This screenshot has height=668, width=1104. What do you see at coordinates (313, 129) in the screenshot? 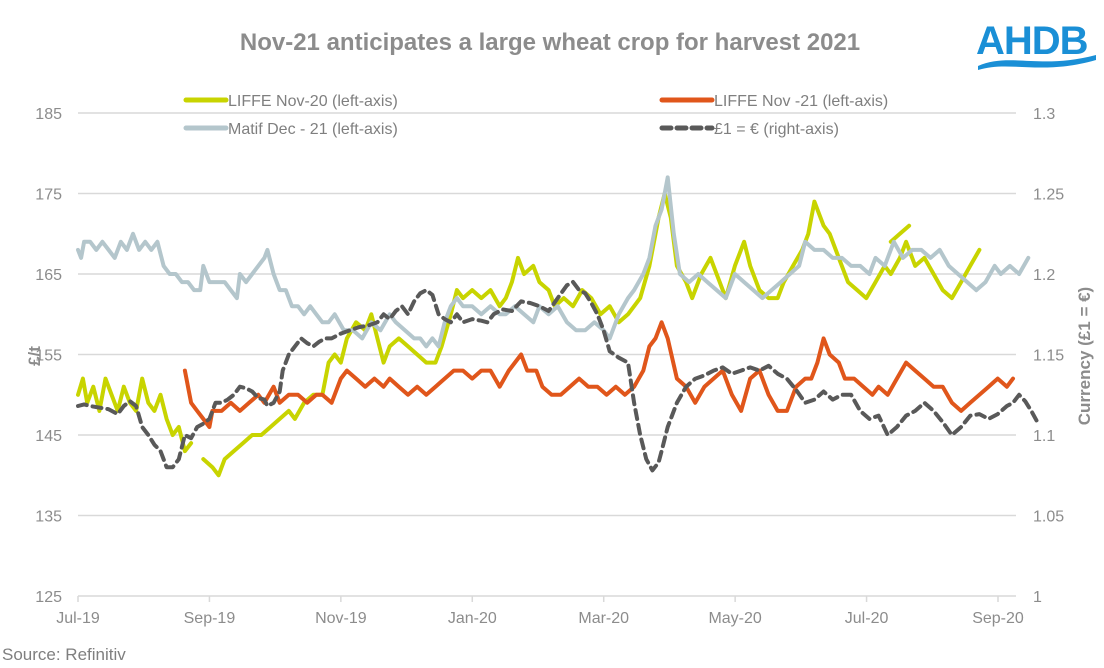
I see `legend-label-matif-dec-21: Matif Dec - 21 (left-axis)` at bounding box center [313, 129].